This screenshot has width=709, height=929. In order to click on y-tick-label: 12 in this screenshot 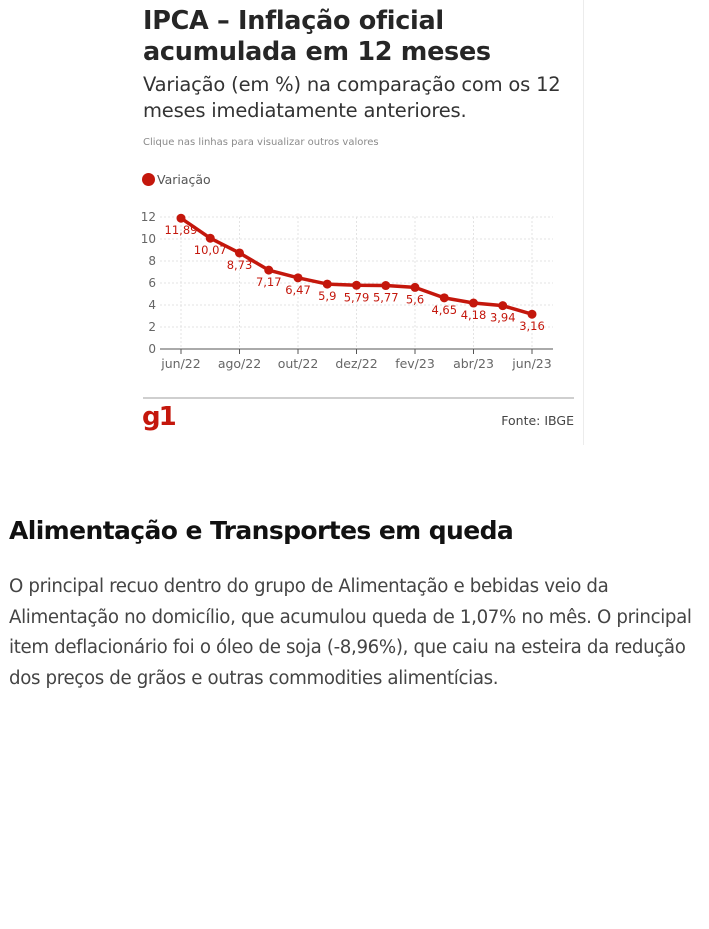, I will do `click(148, 217)`.